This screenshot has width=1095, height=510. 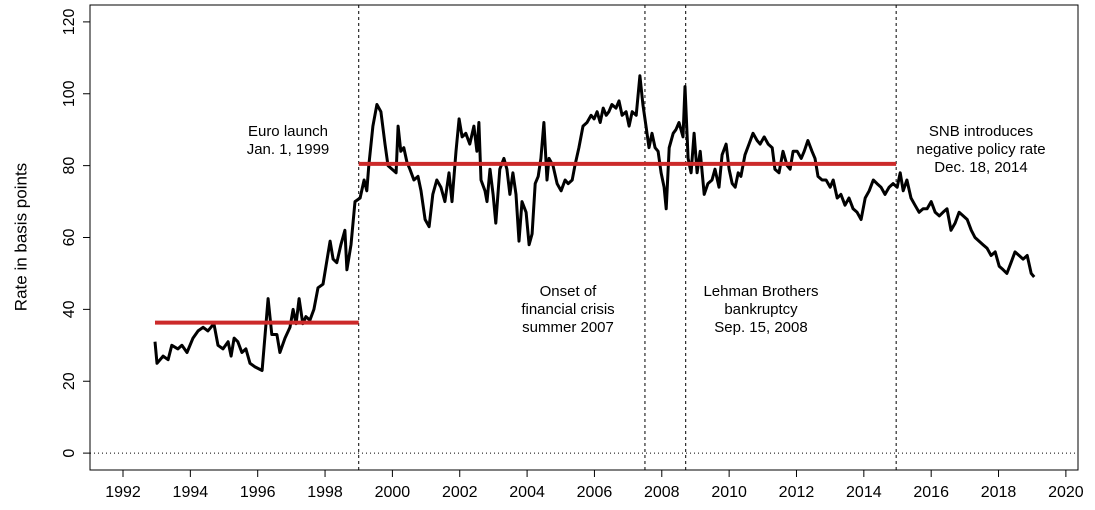 I want to click on event-label: Lehman Brothers, so click(x=760, y=291).